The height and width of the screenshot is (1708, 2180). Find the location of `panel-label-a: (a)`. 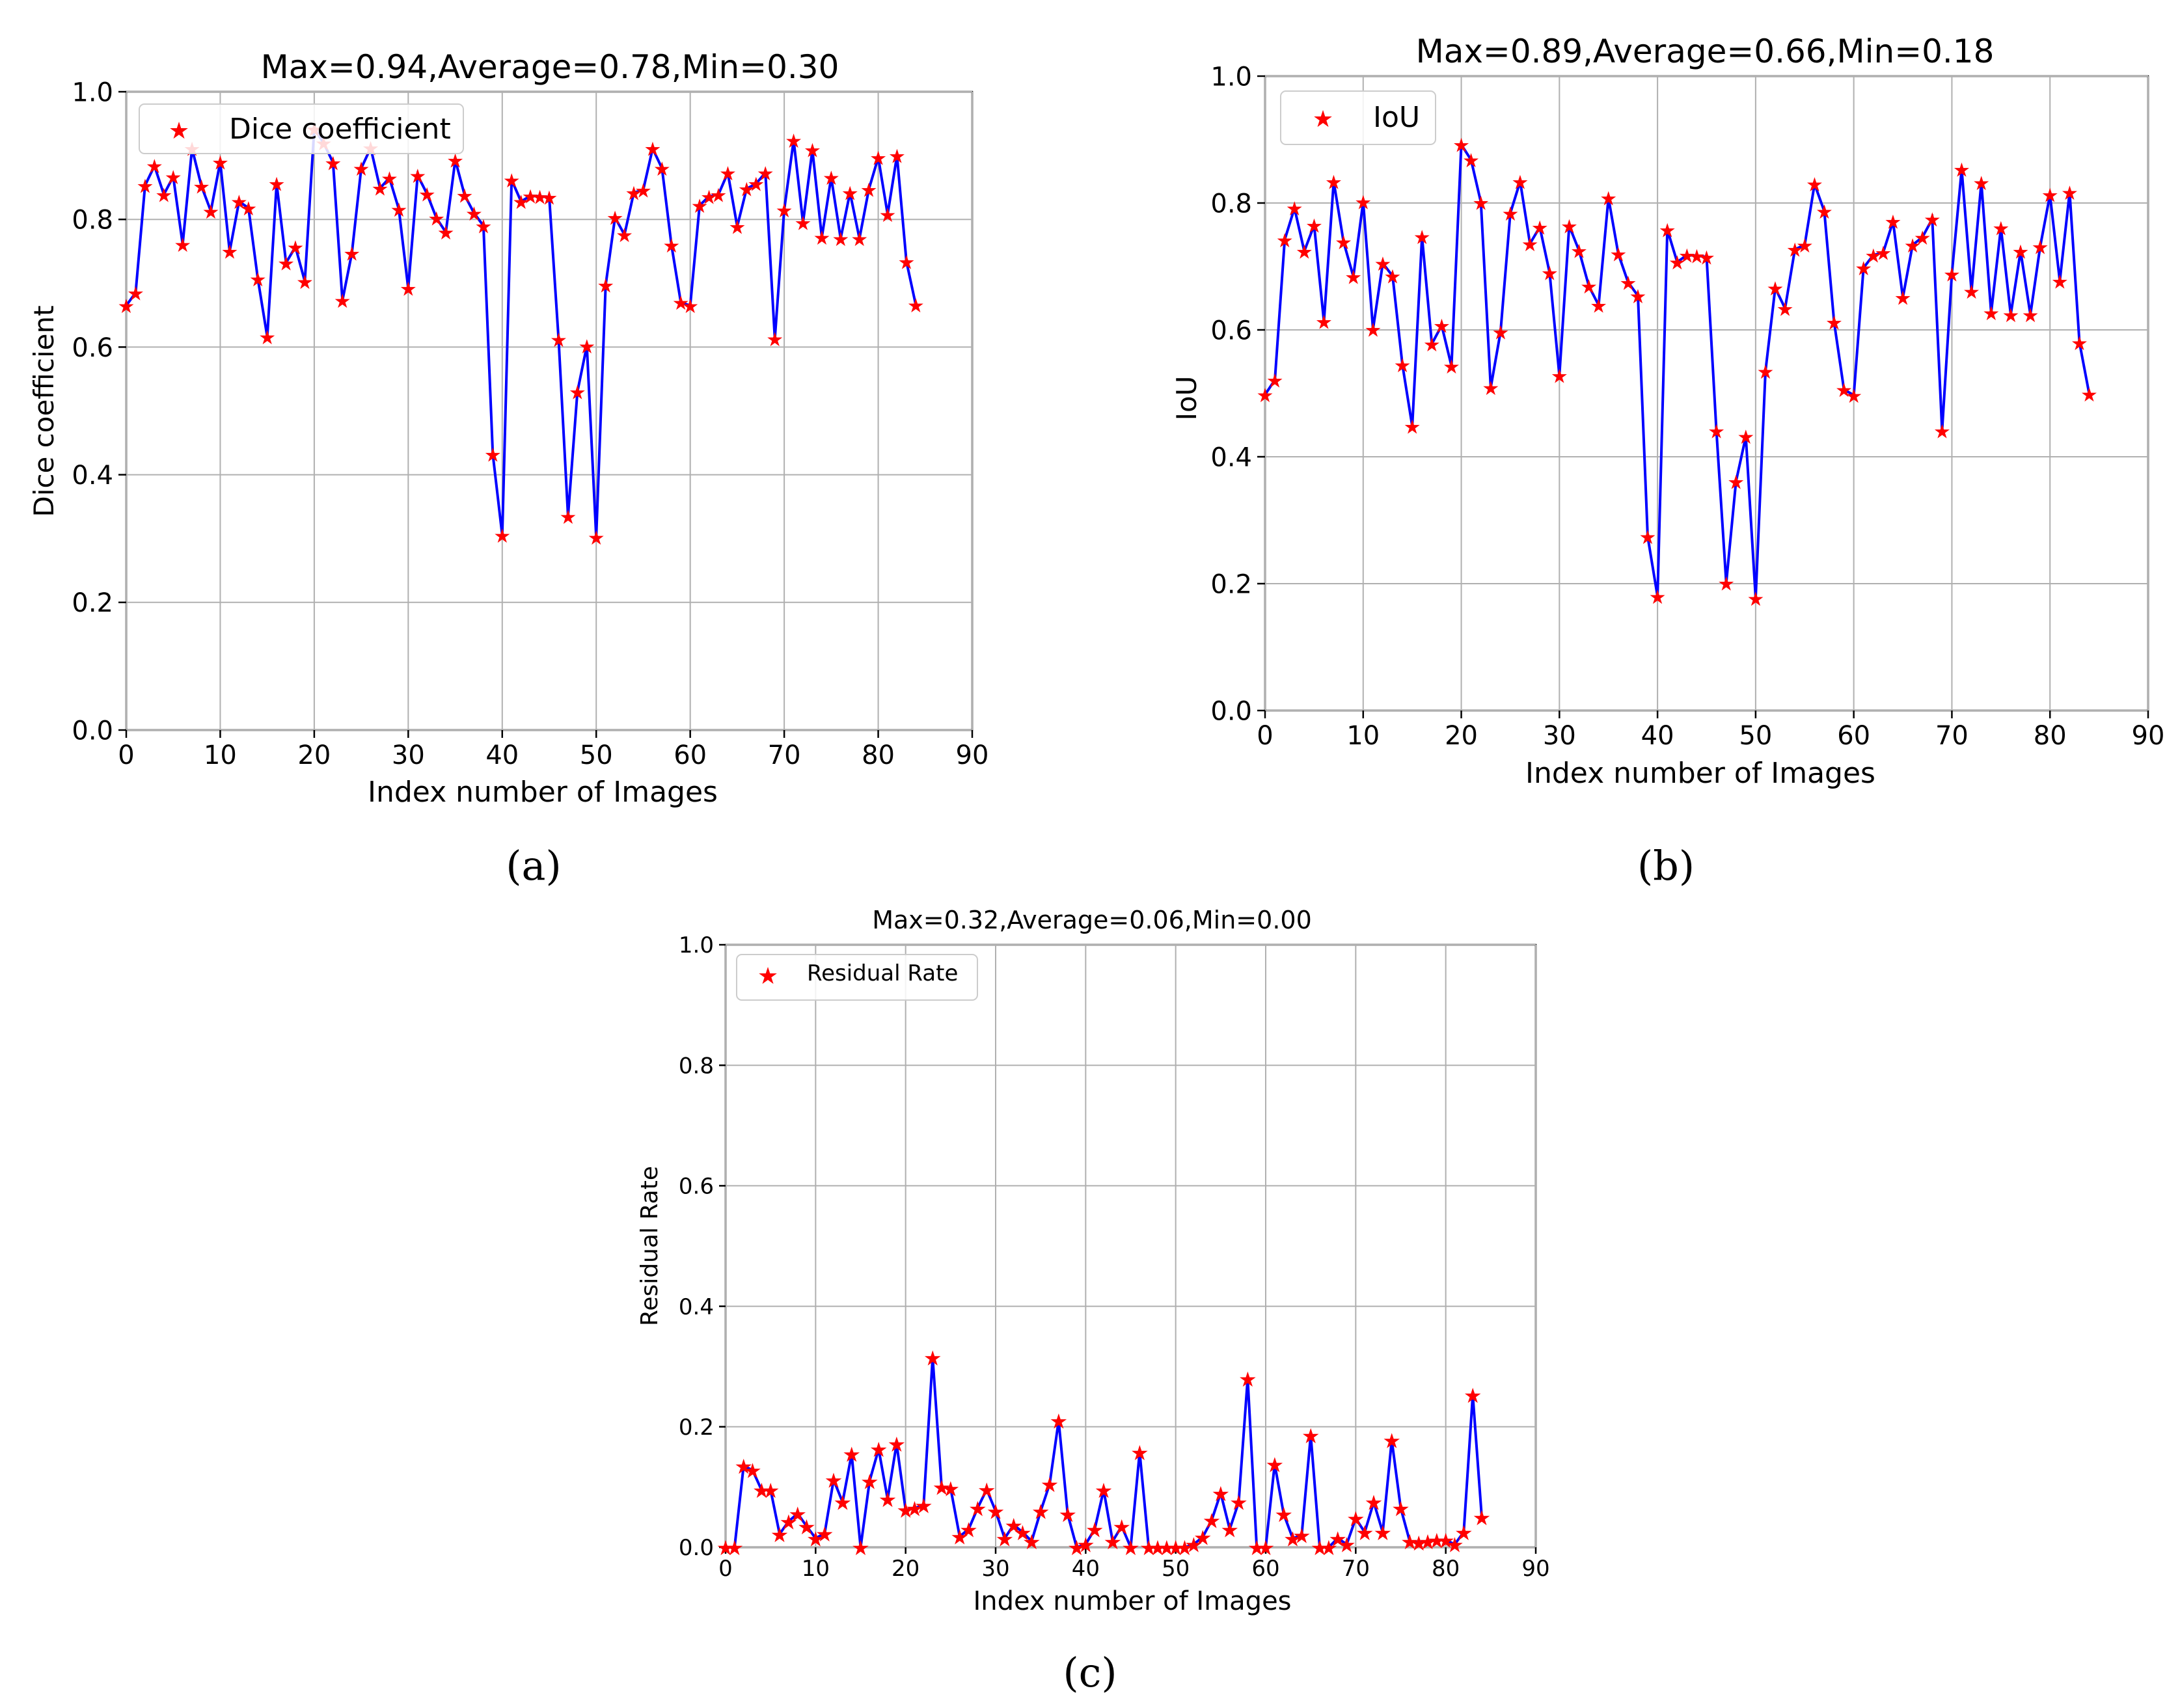

panel-label-a: (a) is located at coordinates (533, 865).